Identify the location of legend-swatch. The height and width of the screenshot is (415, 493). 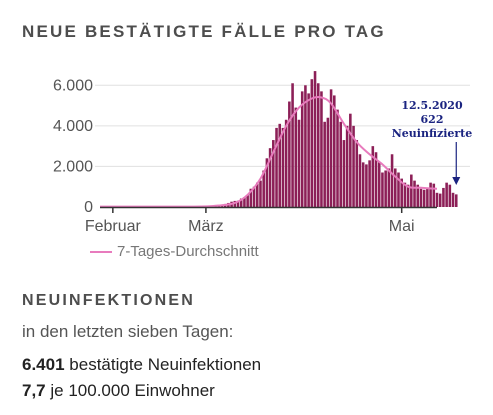
(101, 251).